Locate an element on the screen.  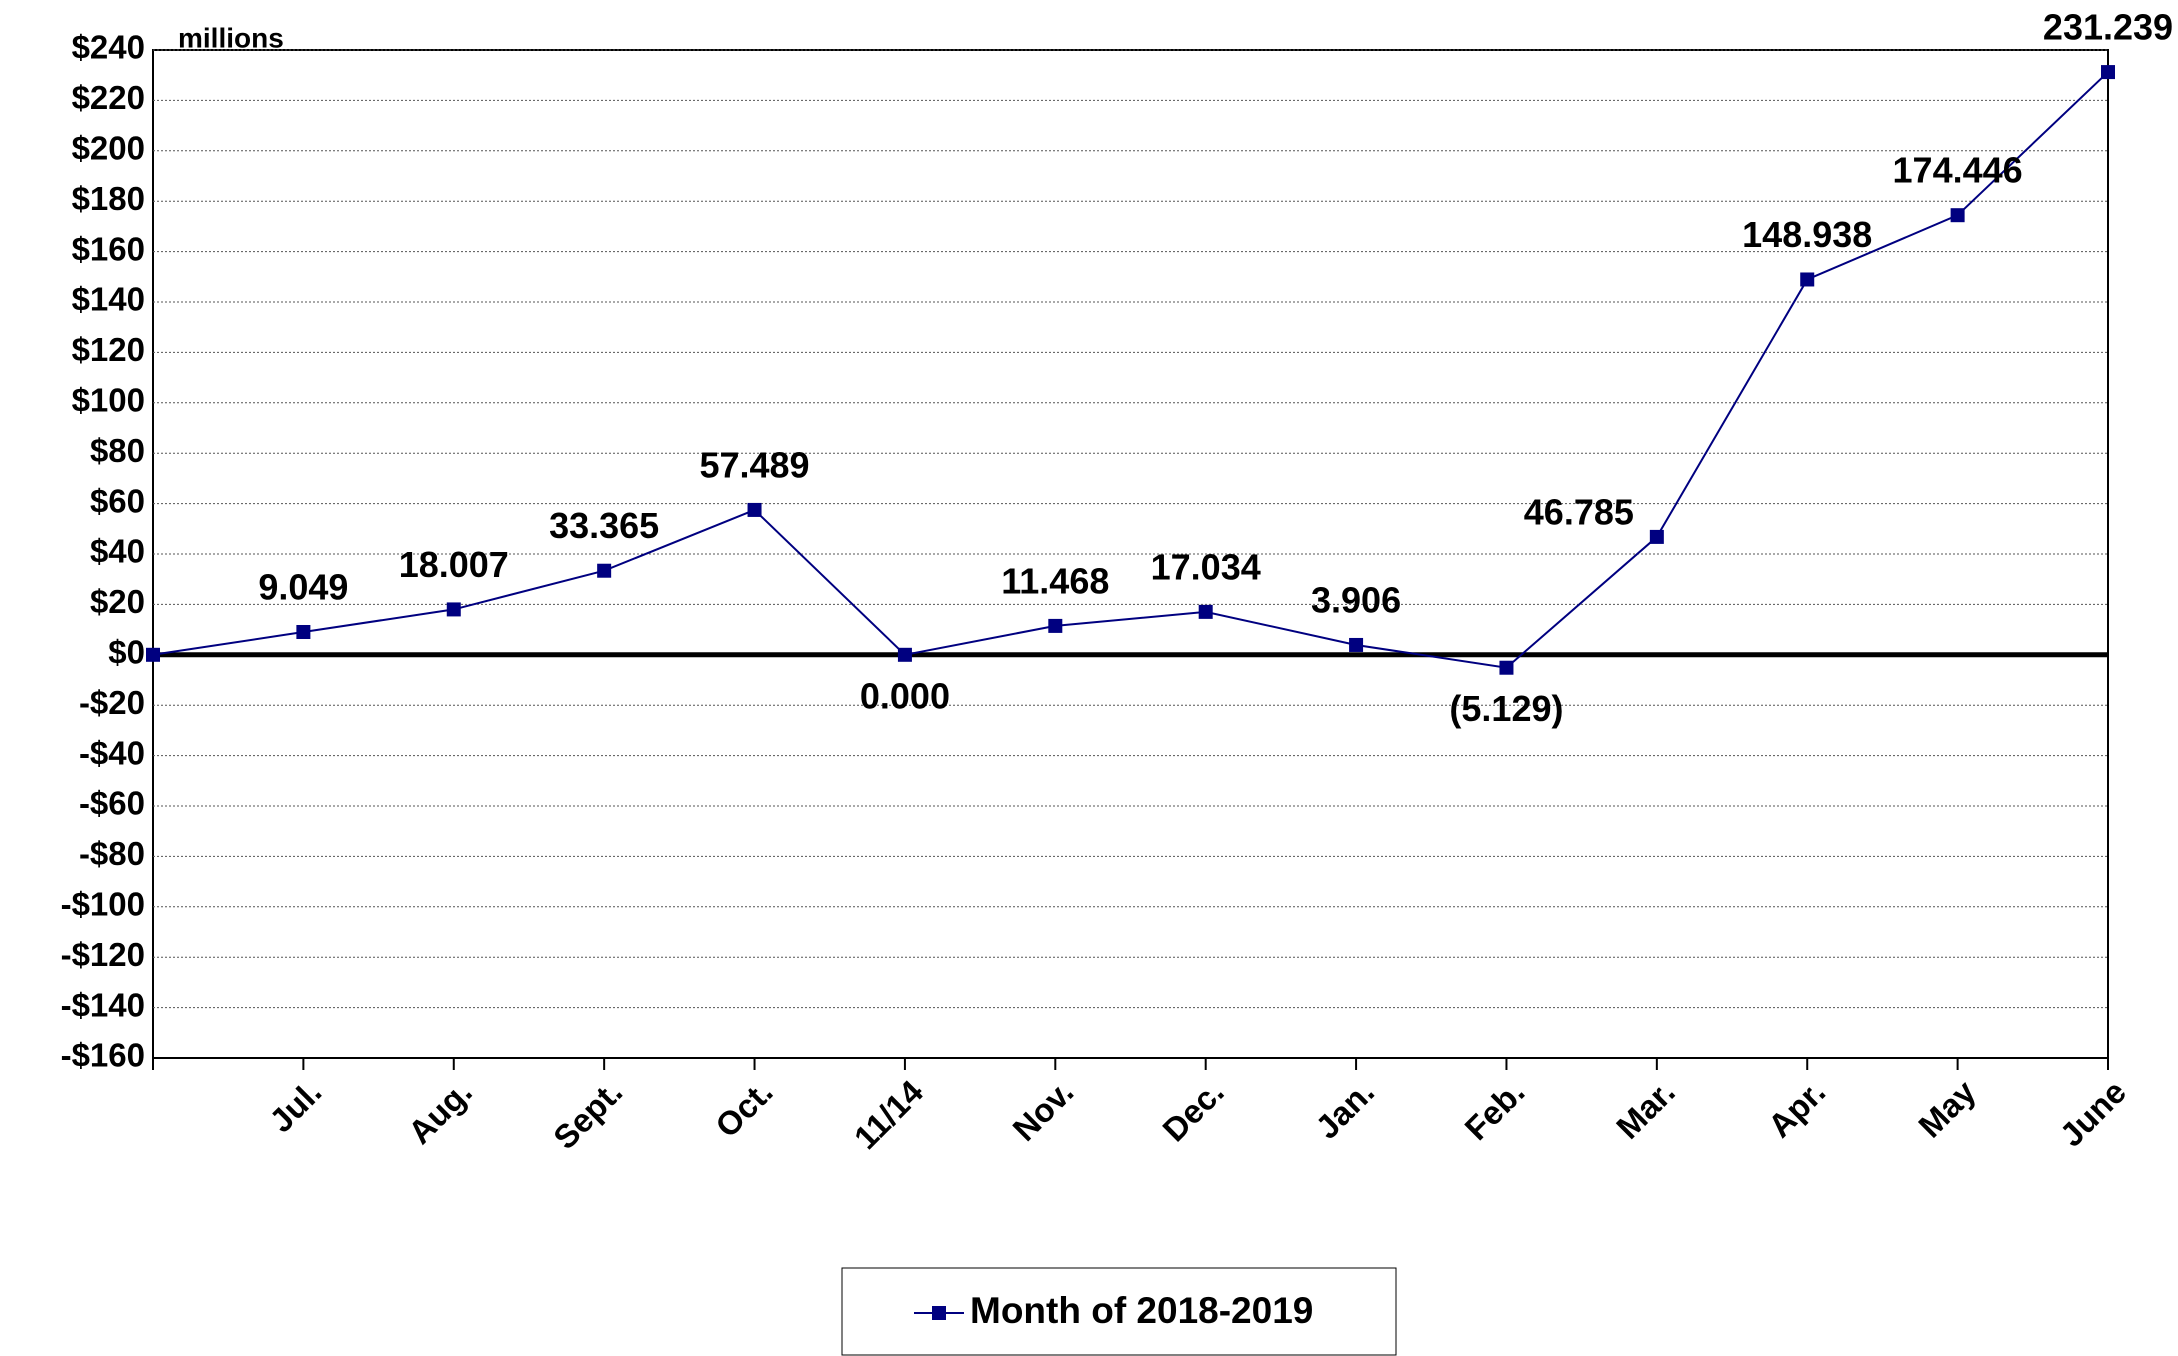
y-tick-label: $0 is located at coordinates (126, 652).